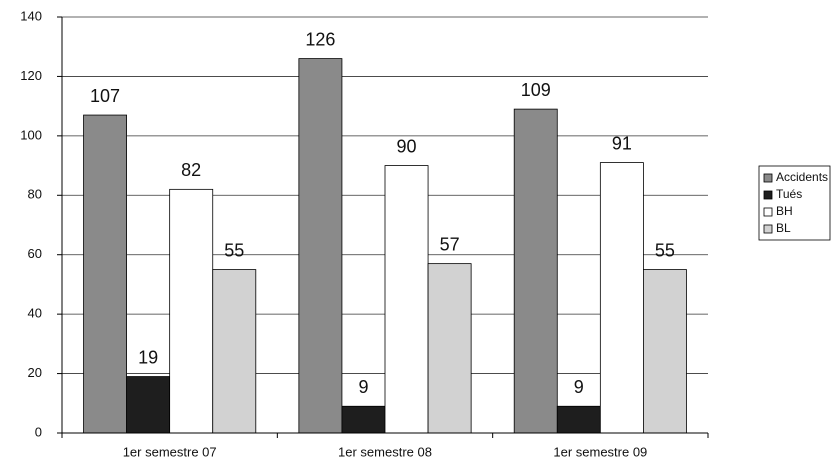  I want to click on x-tick-label: 1er semestre 08, so click(385, 451).